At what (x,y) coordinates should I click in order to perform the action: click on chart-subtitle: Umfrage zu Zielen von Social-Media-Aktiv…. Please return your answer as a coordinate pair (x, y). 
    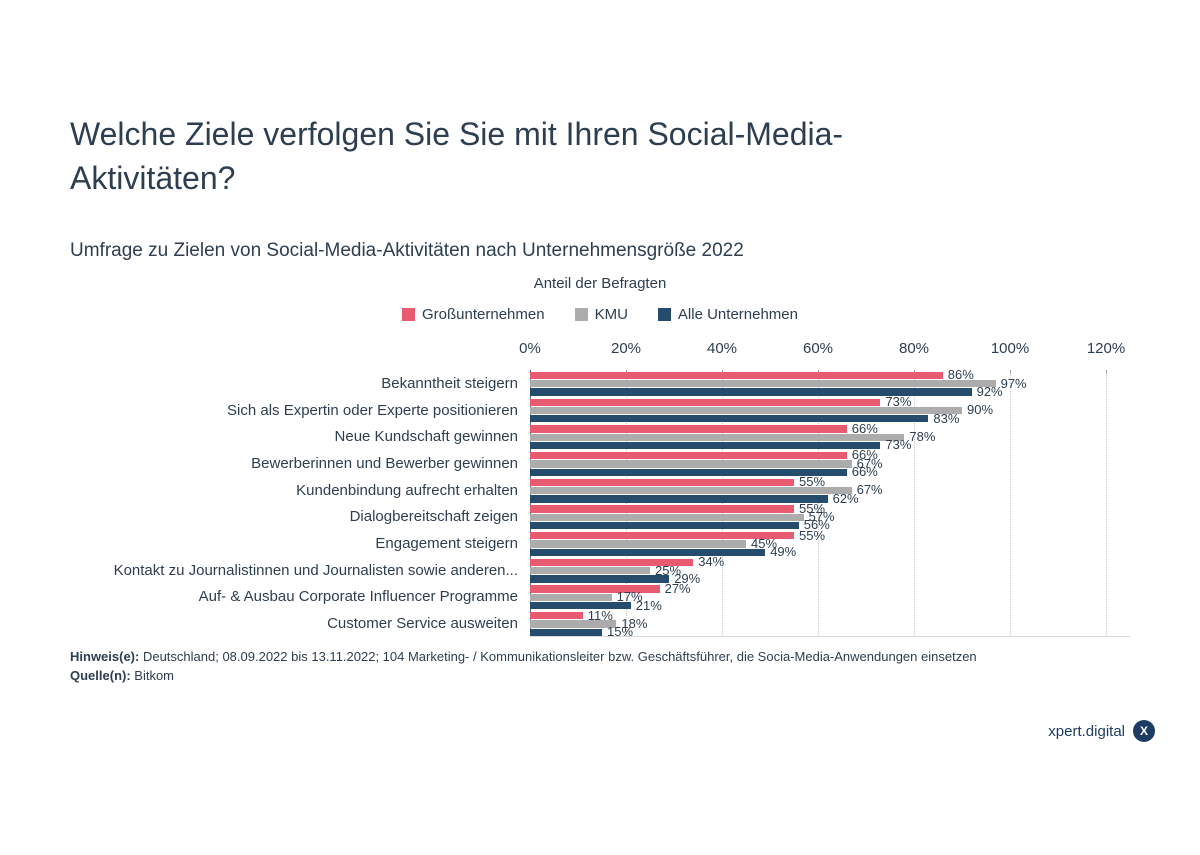
    Looking at the image, I should click on (407, 250).